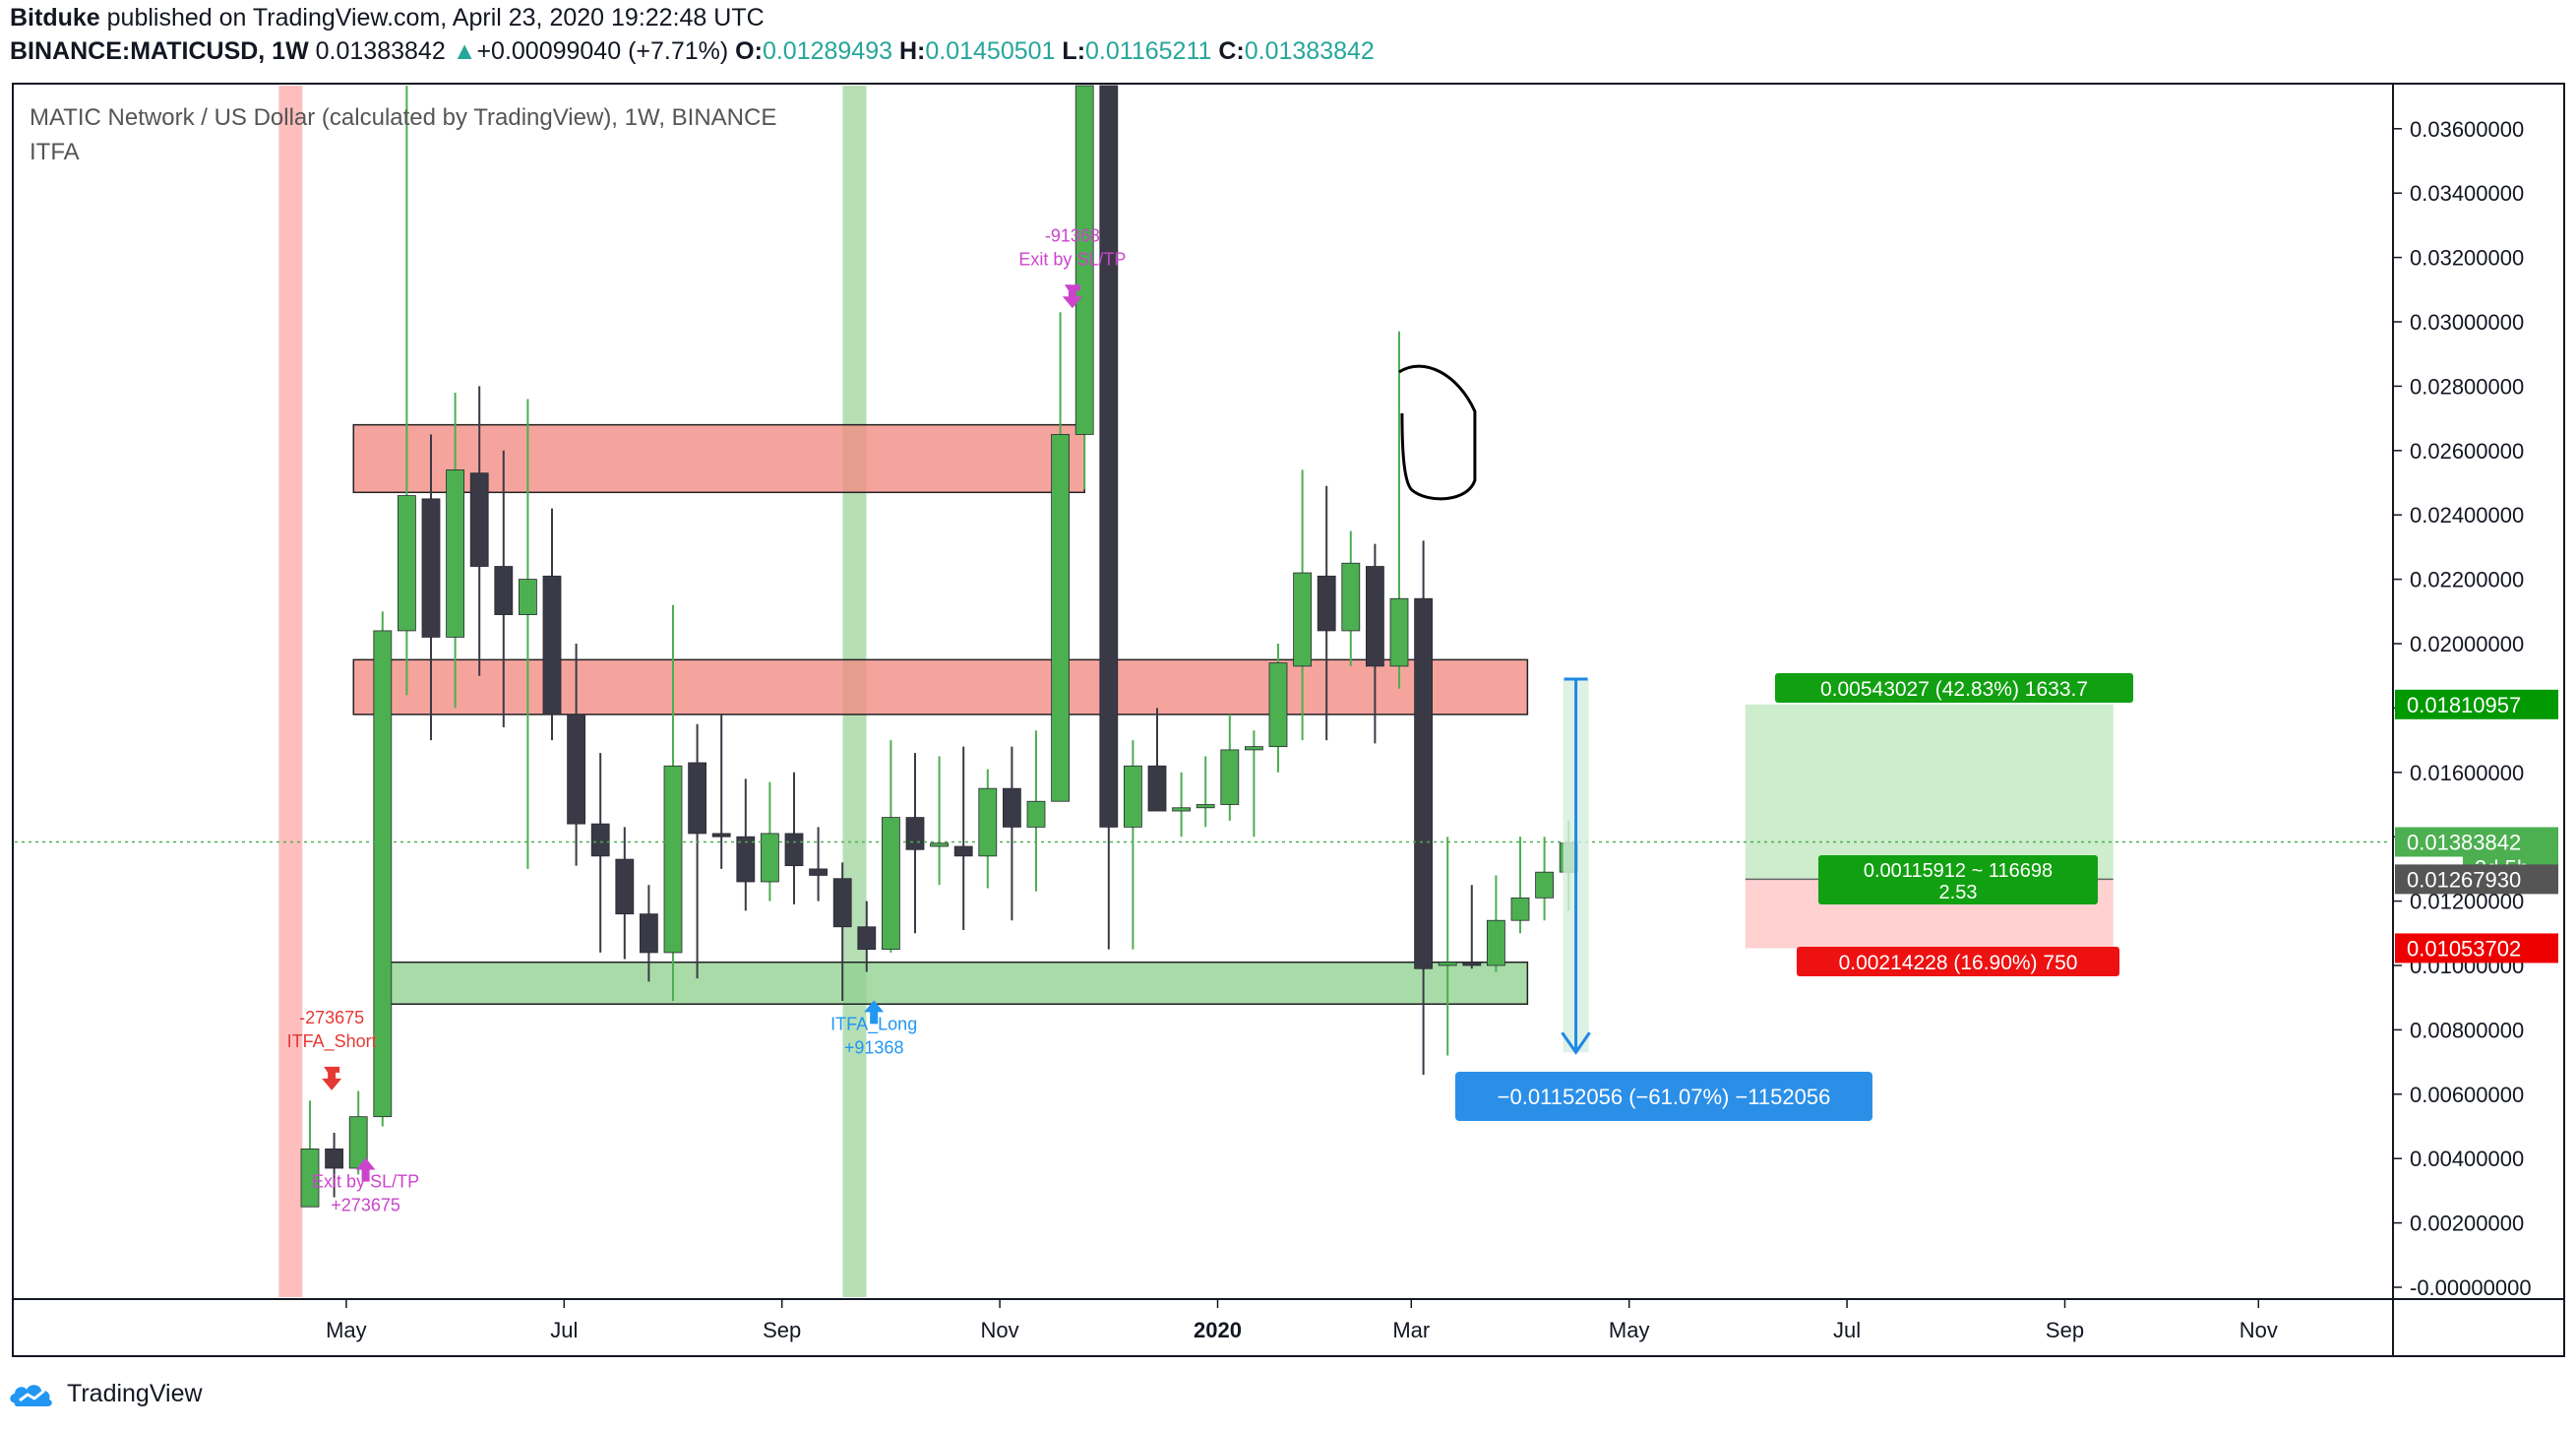 This screenshot has height=1429, width=2576. Describe the element at coordinates (2464, 880) in the screenshot. I see `price-tag-label: 0.01267930` at that location.